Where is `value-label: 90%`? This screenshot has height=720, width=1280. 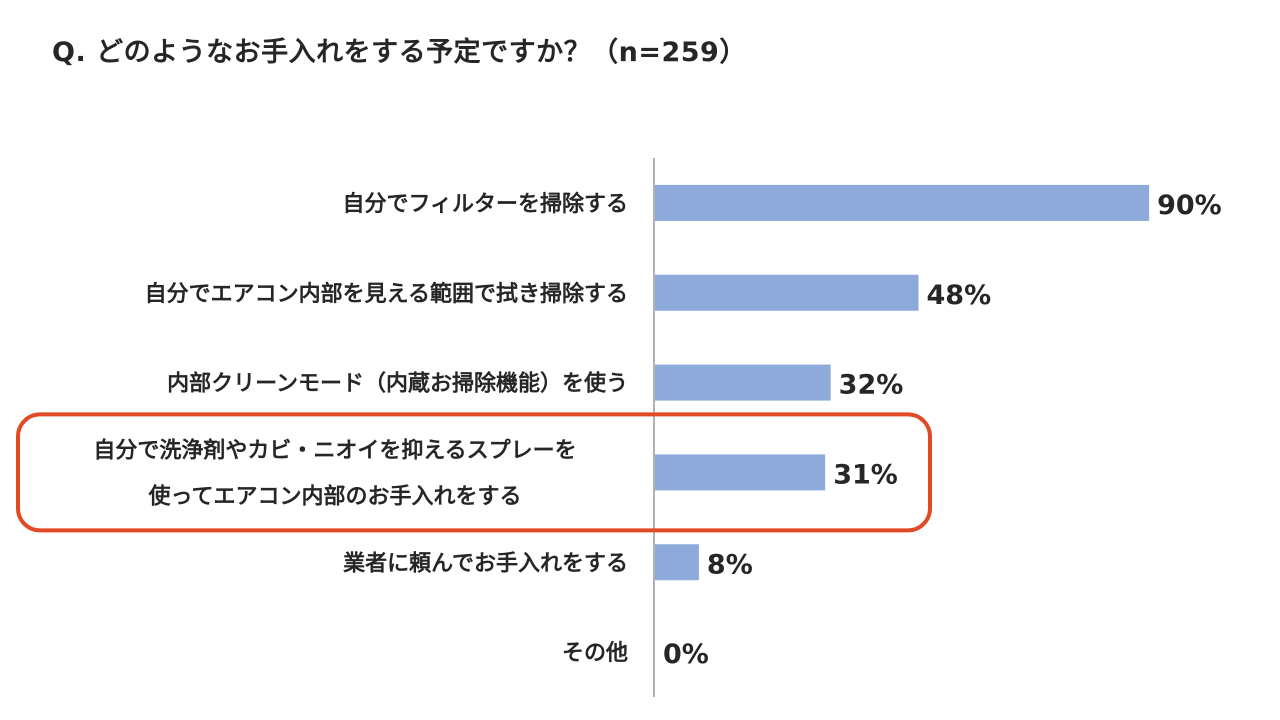 value-label: 90% is located at coordinates (1189, 205).